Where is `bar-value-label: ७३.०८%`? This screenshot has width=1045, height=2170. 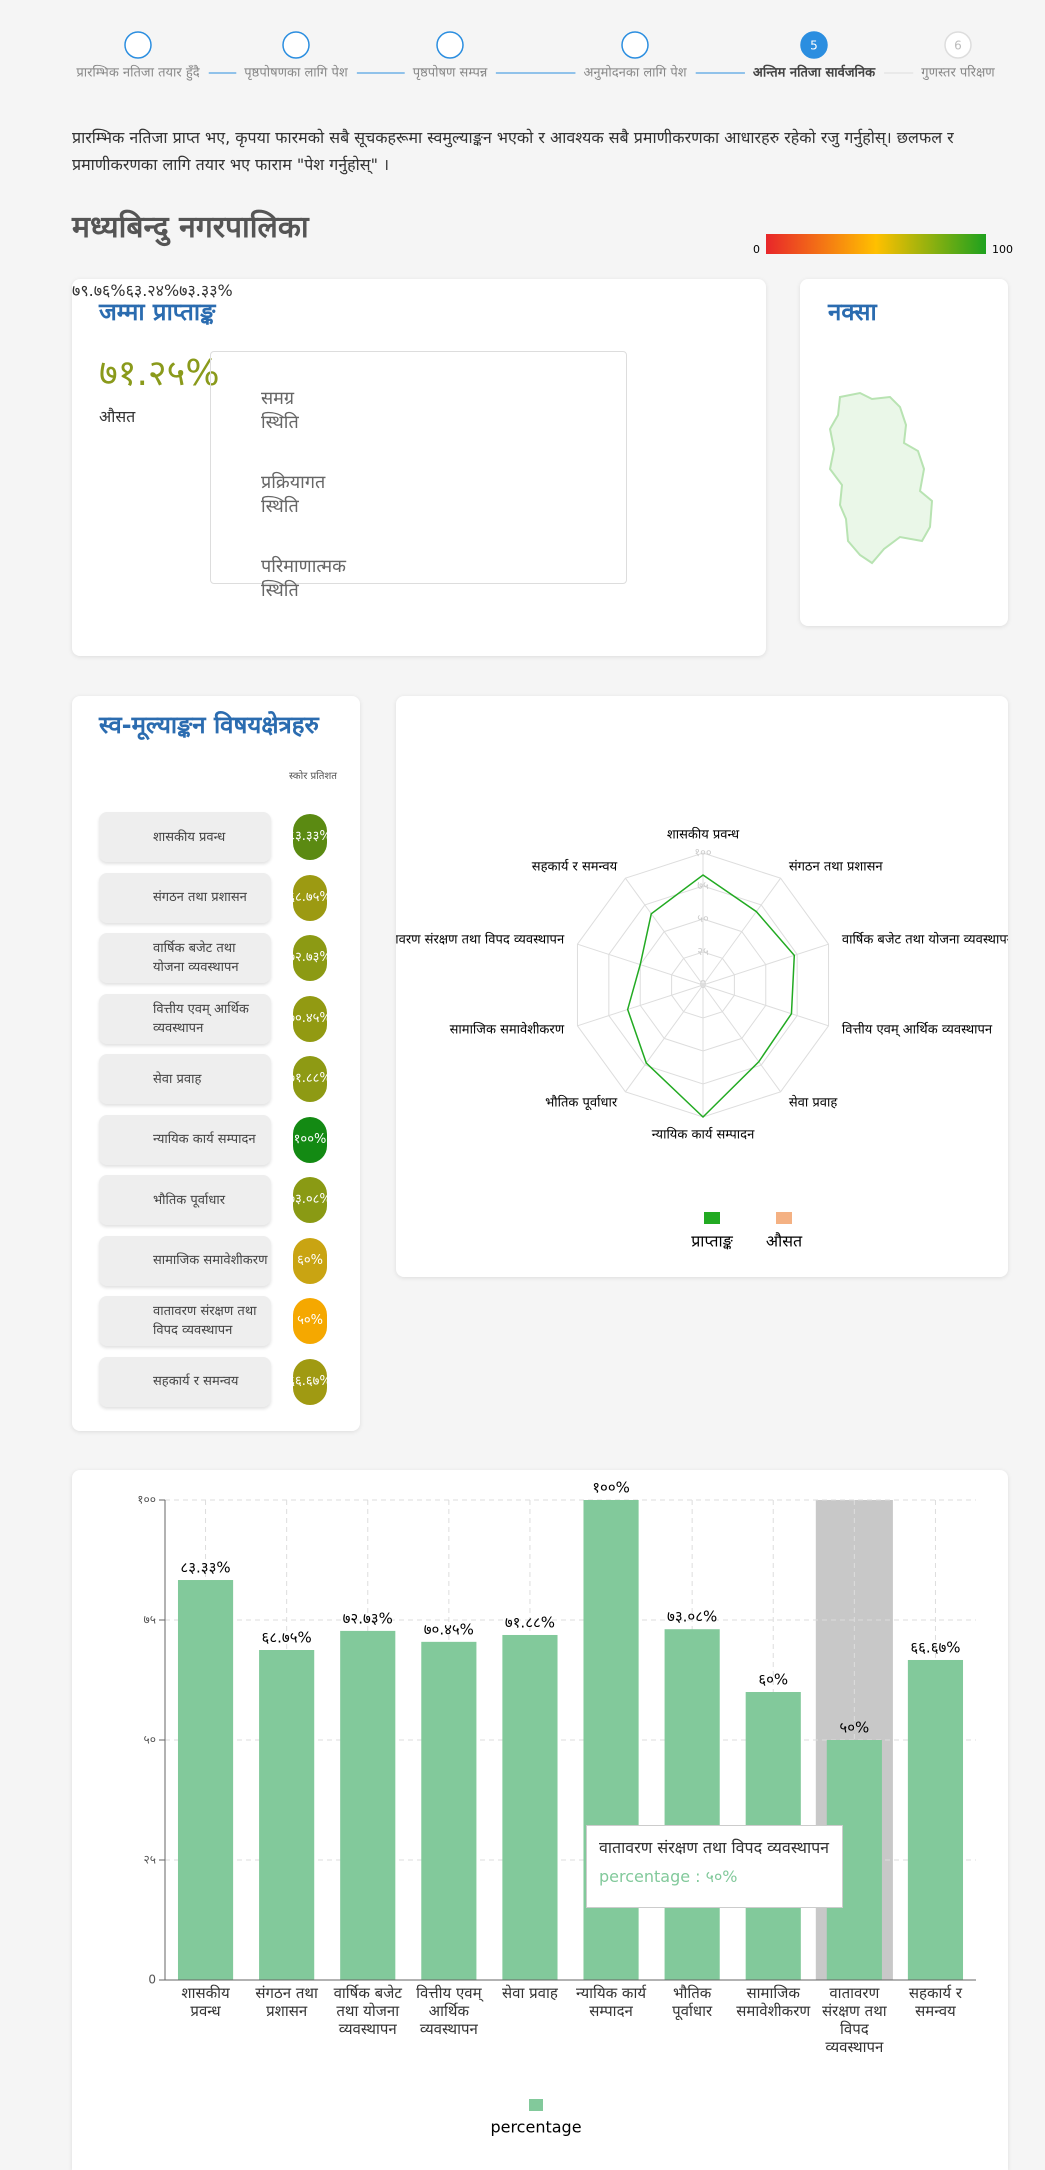
bar-value-label: ७३.०८% is located at coordinates (692, 1617).